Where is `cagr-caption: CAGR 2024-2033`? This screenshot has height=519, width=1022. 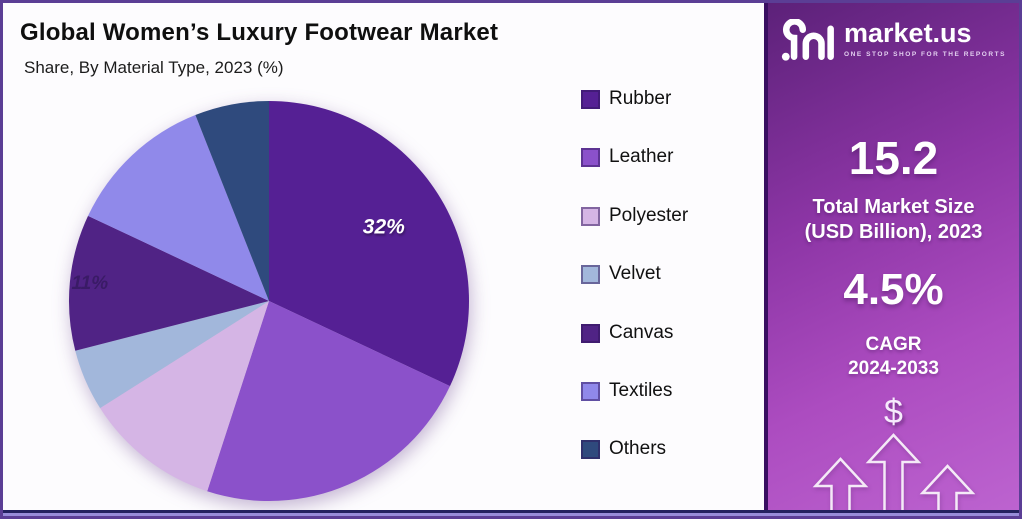 cagr-caption: CAGR 2024-2033 is located at coordinates (893, 357).